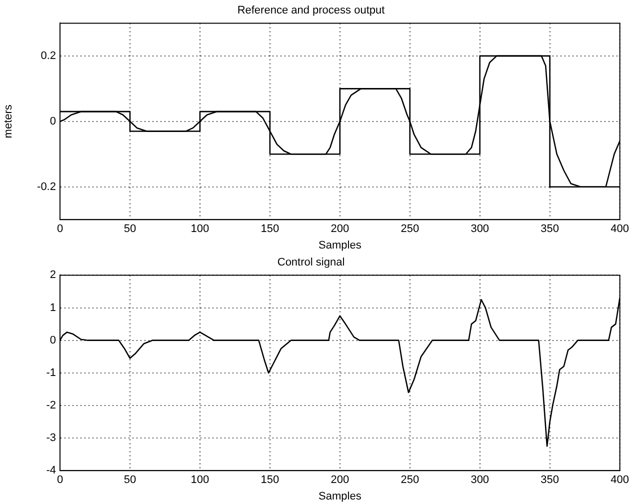 This screenshot has height=503, width=632. What do you see at coordinates (51, 470) in the screenshot?
I see `y-tick-label: -4` at bounding box center [51, 470].